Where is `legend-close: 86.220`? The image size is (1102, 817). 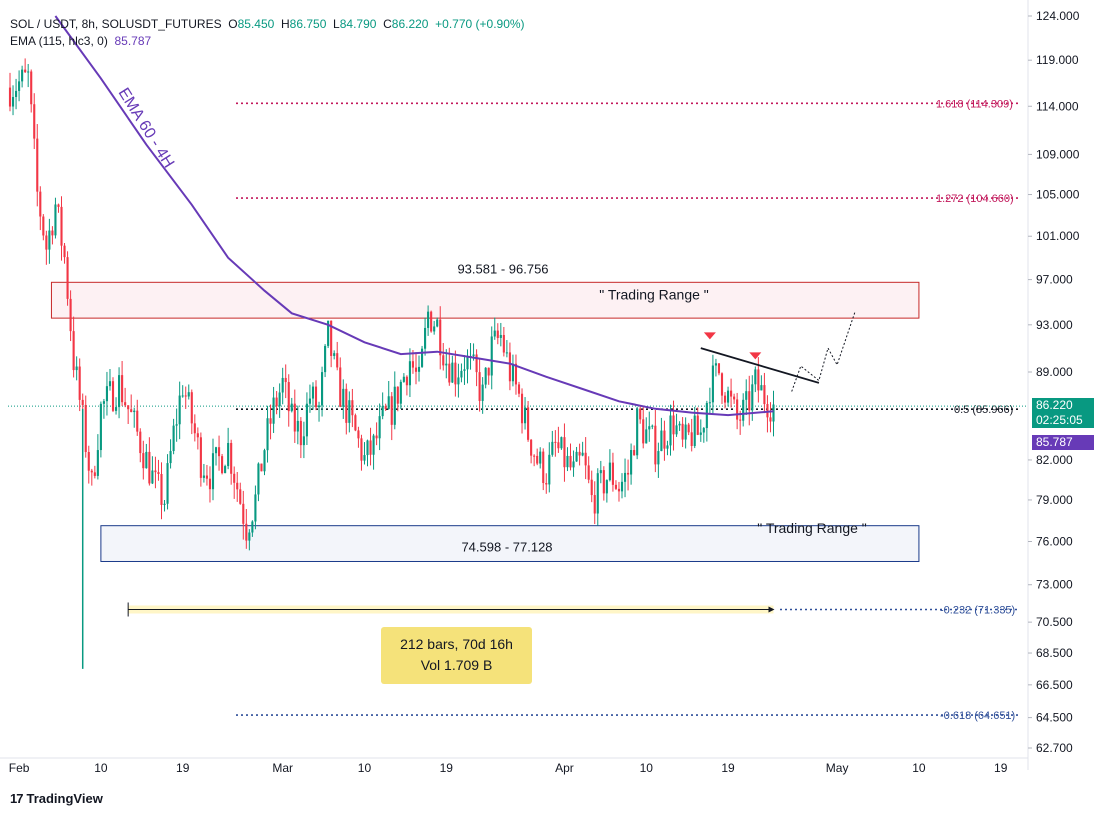 legend-close: 86.220 is located at coordinates (410, 24).